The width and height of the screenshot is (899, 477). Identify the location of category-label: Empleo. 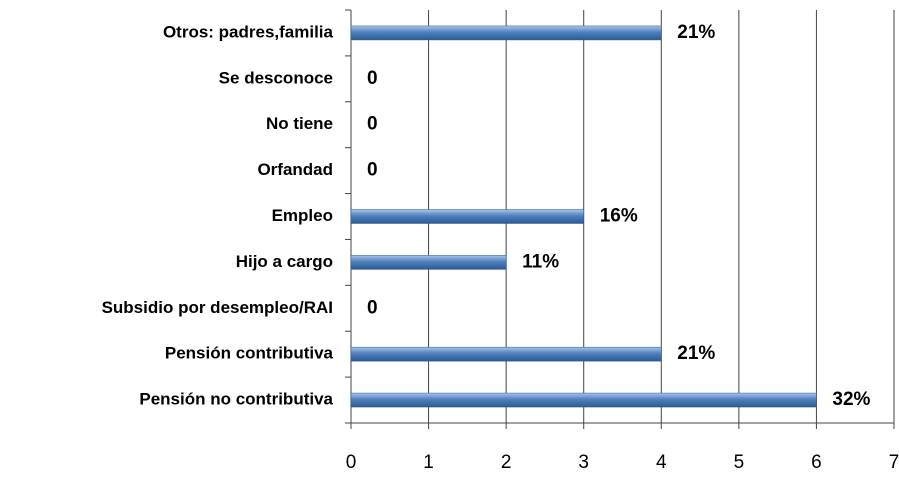
(302, 215).